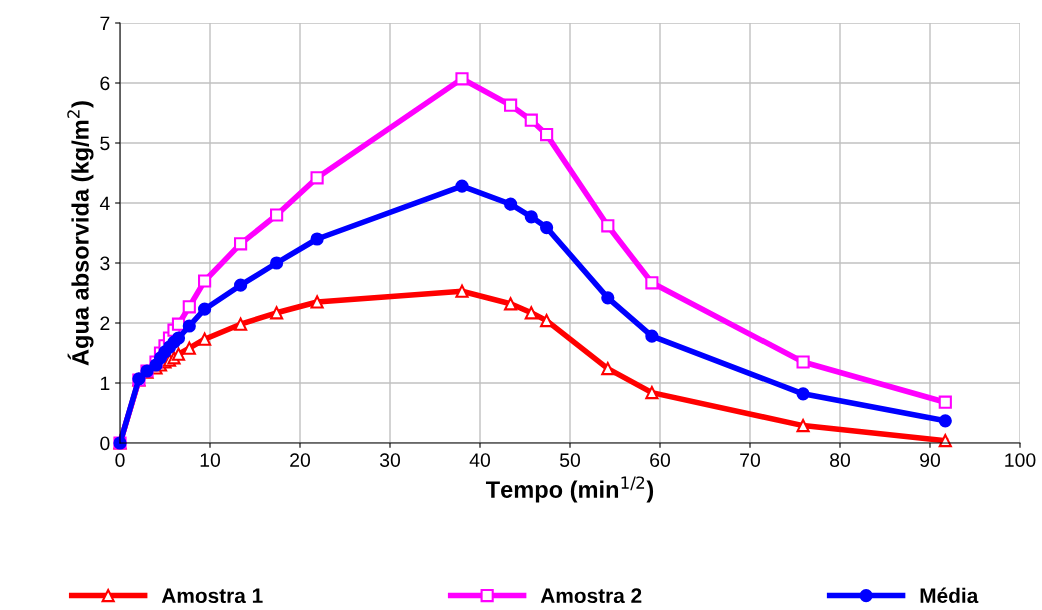  I want to click on y-tick-label: 0, so click(105, 443).